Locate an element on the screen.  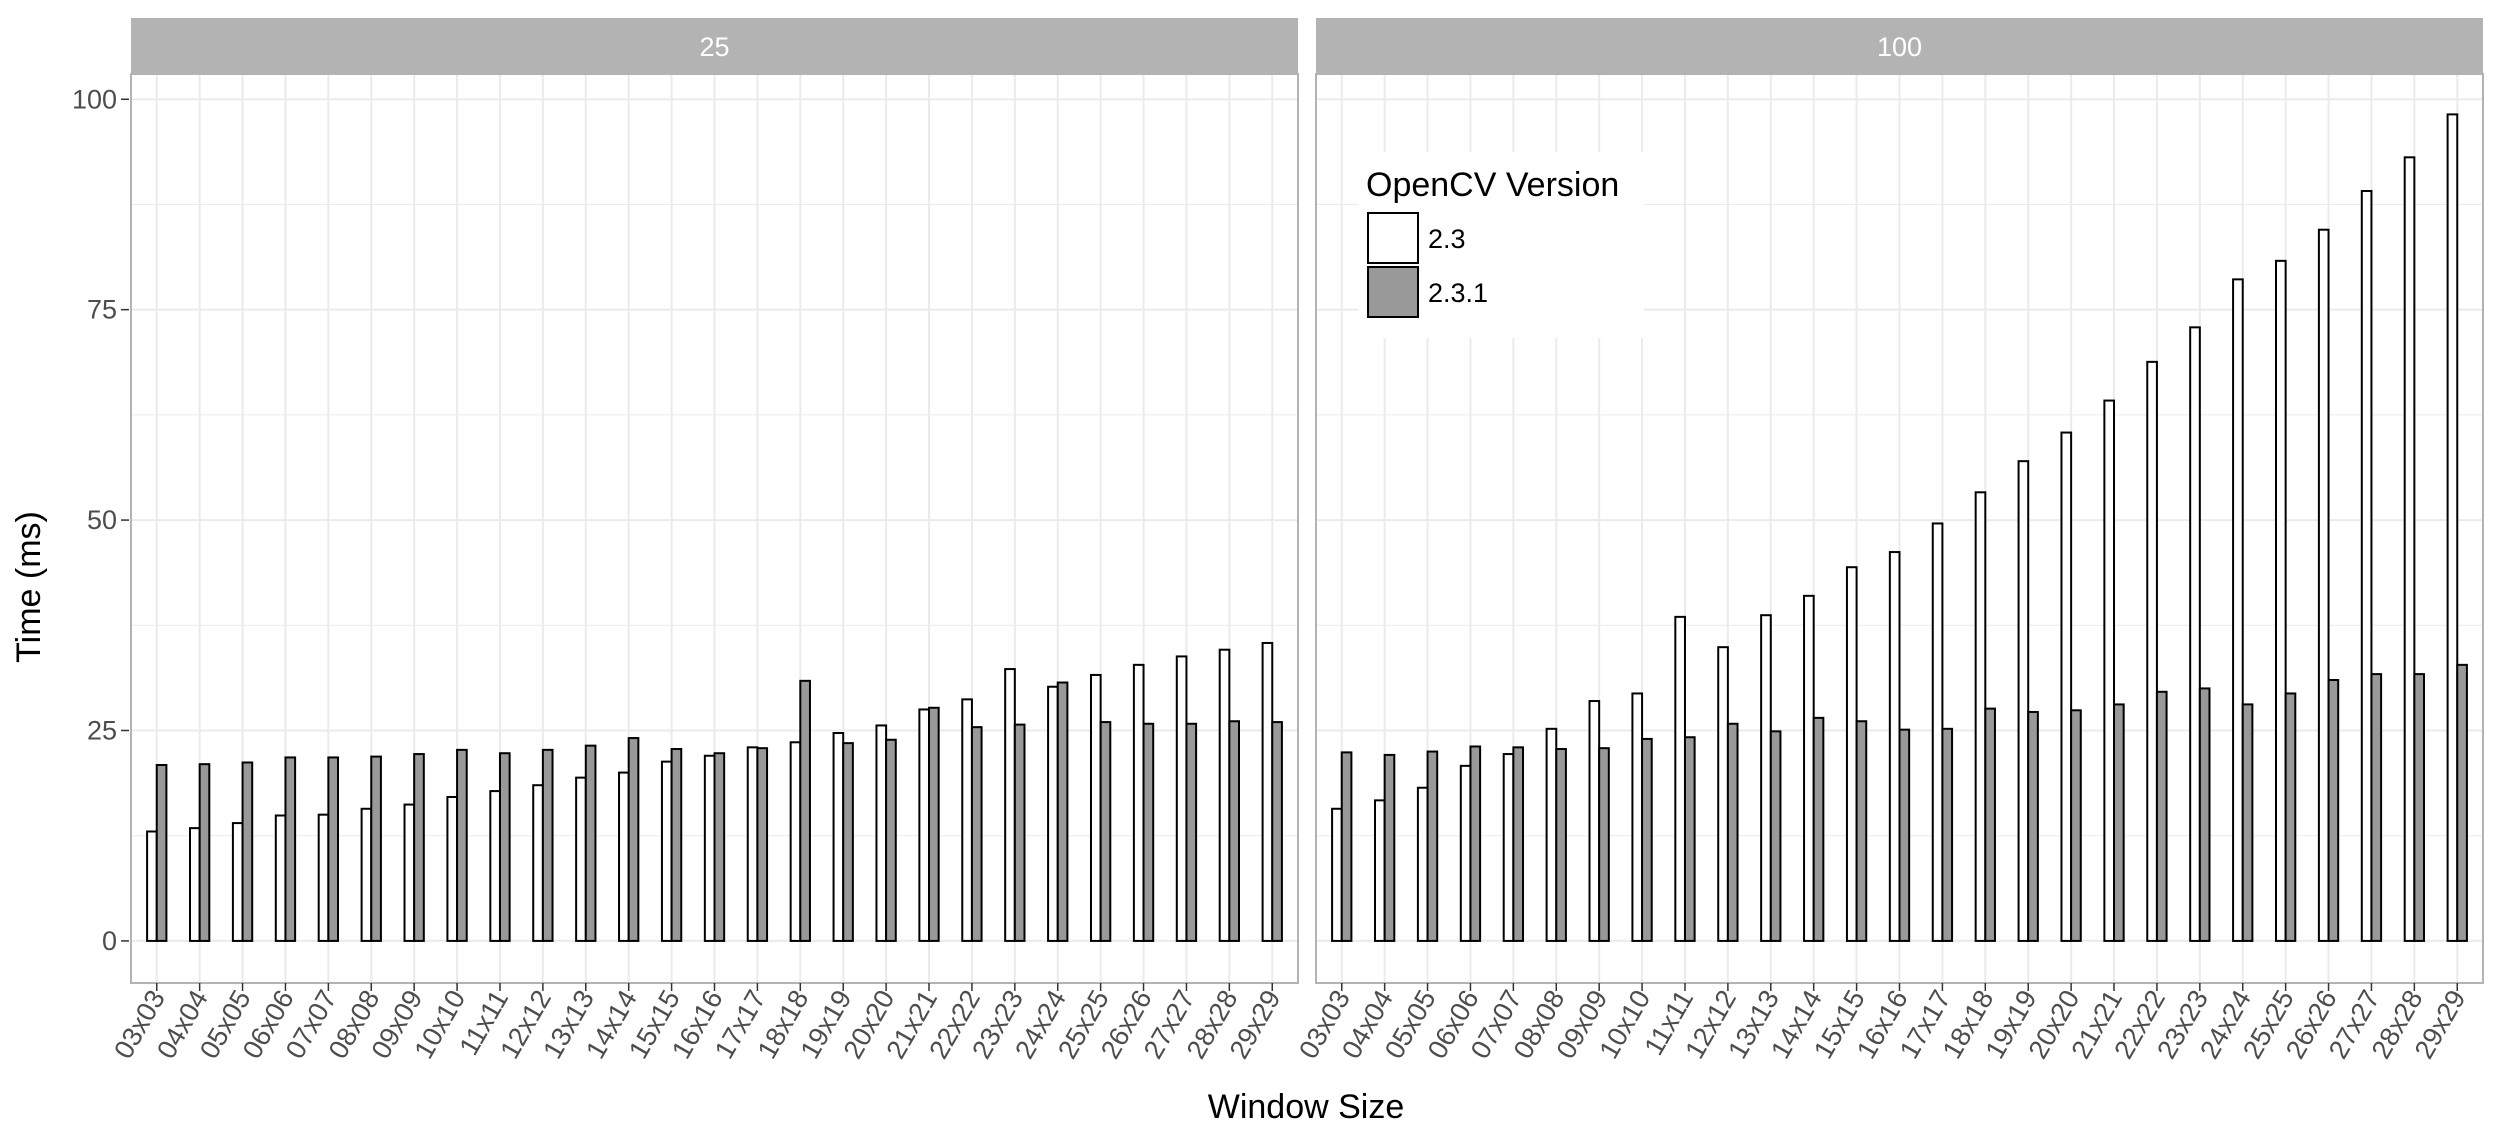
bar-100-2-3-13x13 is located at coordinates (1766, 778).